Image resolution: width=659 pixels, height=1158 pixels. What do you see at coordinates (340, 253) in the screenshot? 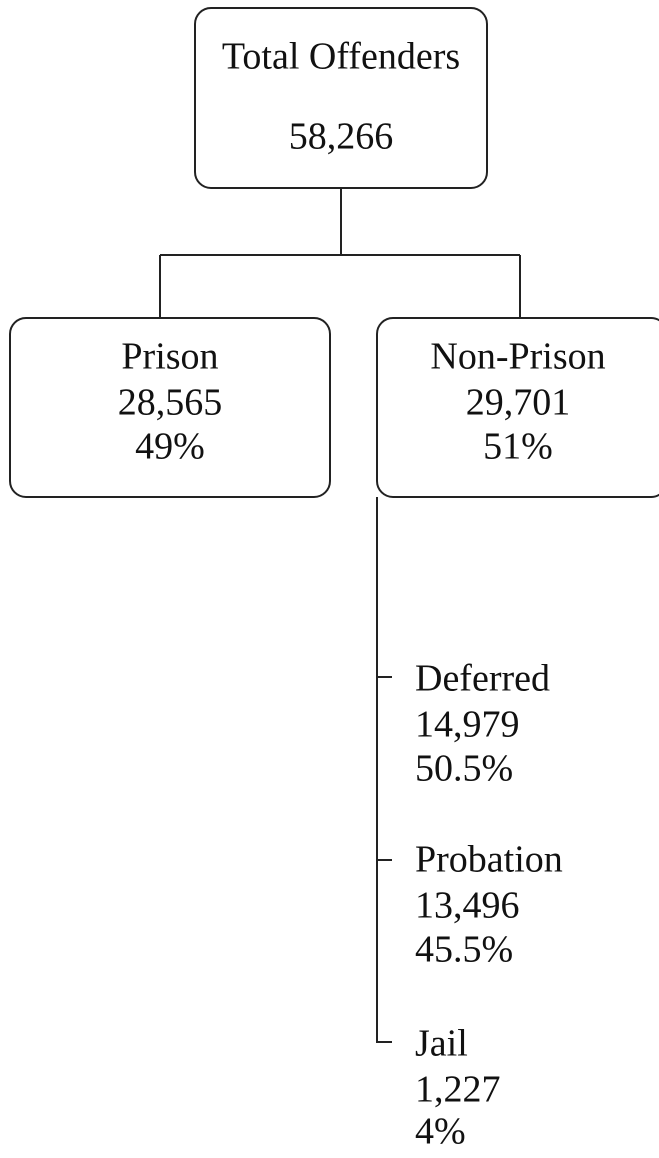
I see `connector` at bounding box center [340, 253].